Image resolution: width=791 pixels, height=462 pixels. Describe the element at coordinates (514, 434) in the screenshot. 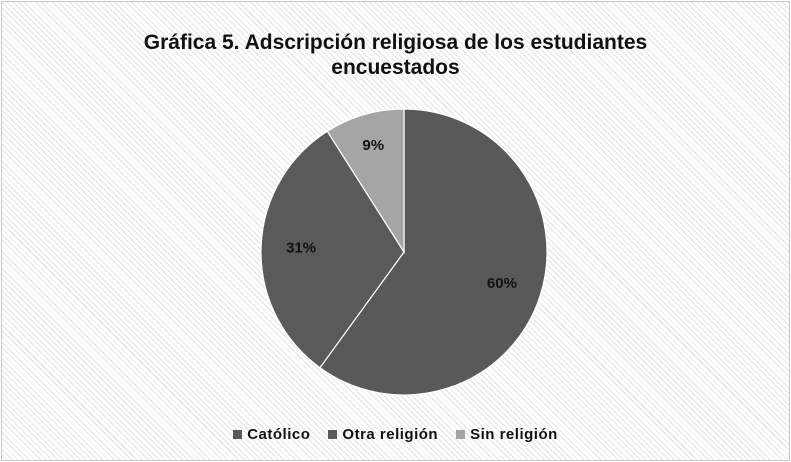

I see `legend-label-sin-religion: Sin religión` at that location.